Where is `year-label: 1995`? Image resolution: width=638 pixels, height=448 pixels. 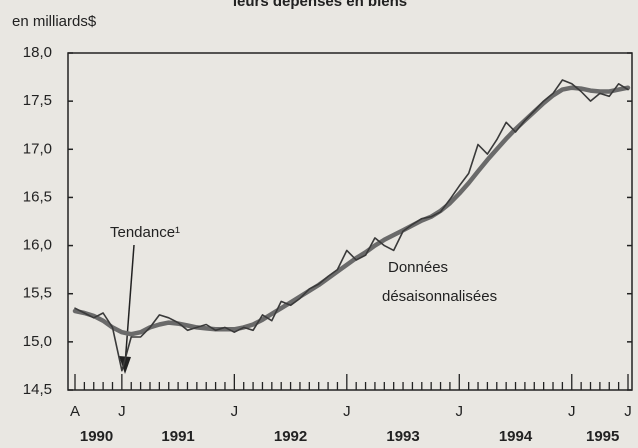 year-label: 1995 is located at coordinates (602, 436).